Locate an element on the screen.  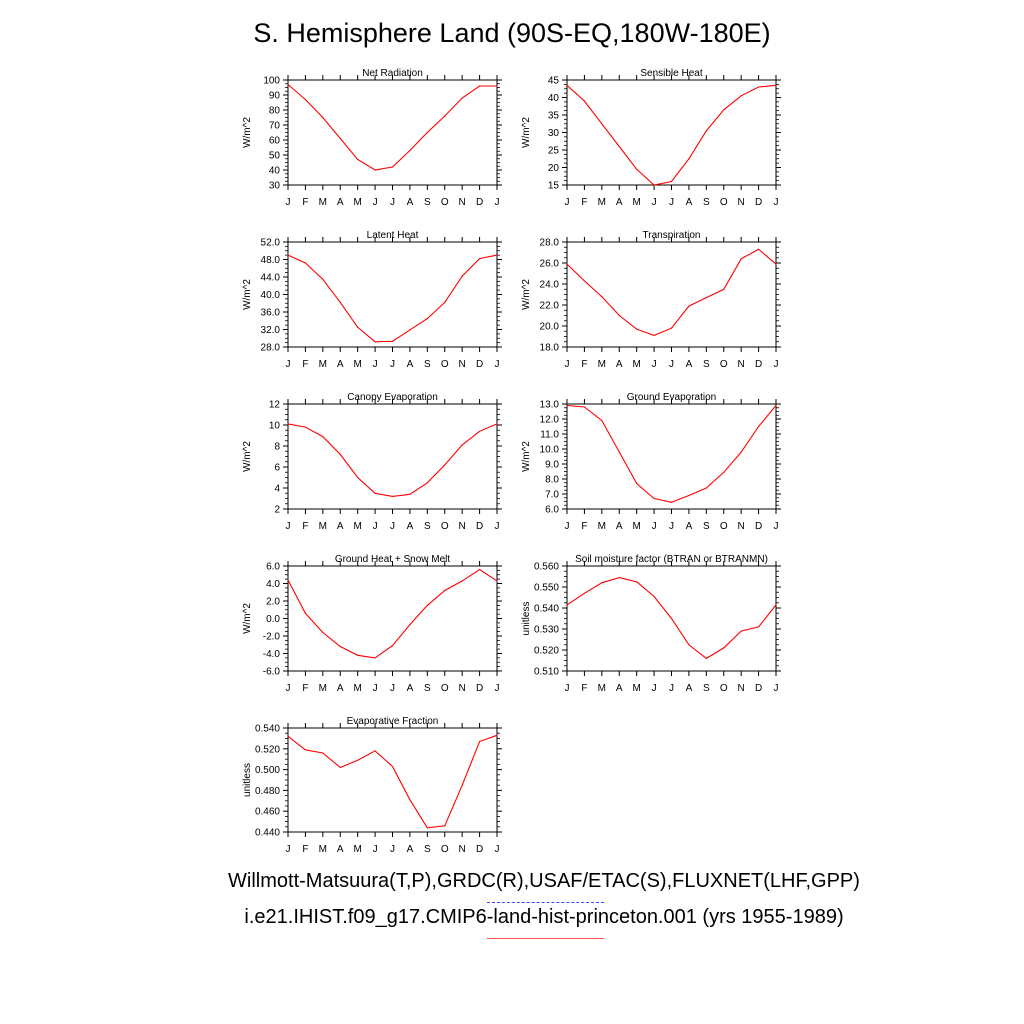
y-tick-label: 52.0 is located at coordinates (271, 243).